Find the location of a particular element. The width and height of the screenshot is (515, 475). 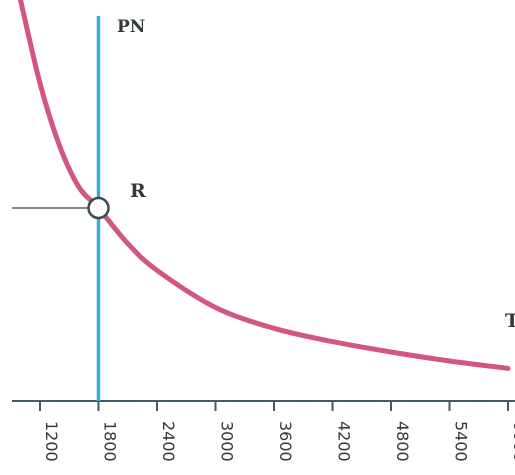

x-tick-label: 2400 is located at coordinates (168, 441).